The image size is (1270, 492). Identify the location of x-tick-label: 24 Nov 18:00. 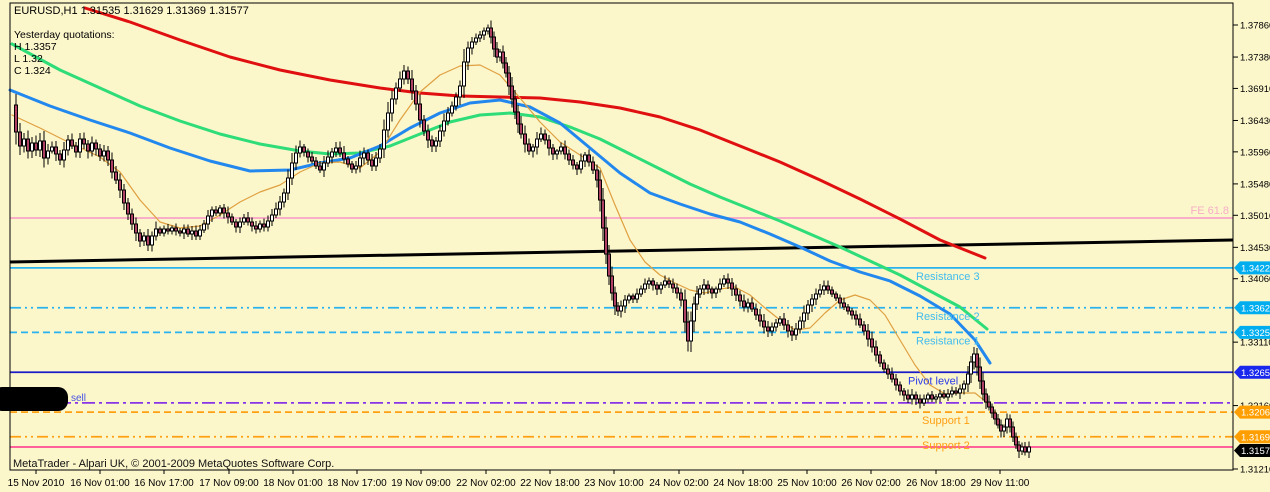
(743, 483).